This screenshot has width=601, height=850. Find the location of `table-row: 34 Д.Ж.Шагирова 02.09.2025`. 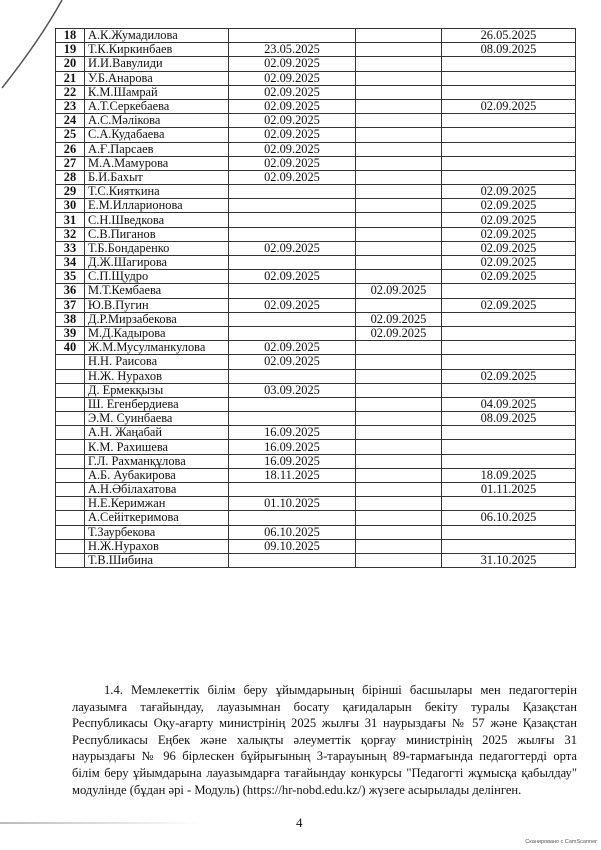

table-row: 34 Д.Ж.Шагирова 02.09.2025 is located at coordinates (315, 262).